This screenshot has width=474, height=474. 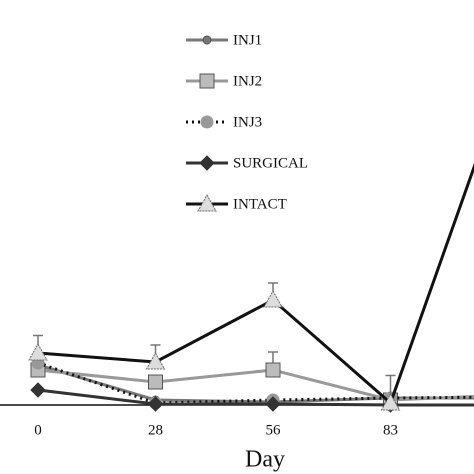 What do you see at coordinates (38, 430) in the screenshot?
I see `x-tick-label: 0` at bounding box center [38, 430].